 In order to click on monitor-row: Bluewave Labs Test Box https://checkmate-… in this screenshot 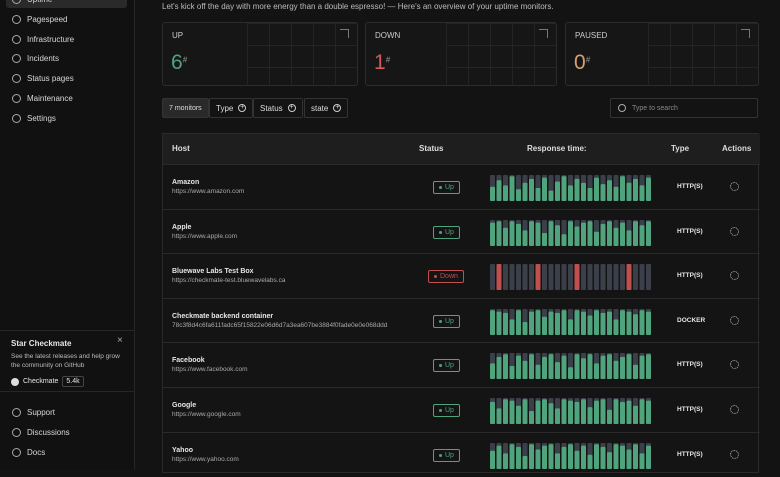, I will do `click(461, 275)`.